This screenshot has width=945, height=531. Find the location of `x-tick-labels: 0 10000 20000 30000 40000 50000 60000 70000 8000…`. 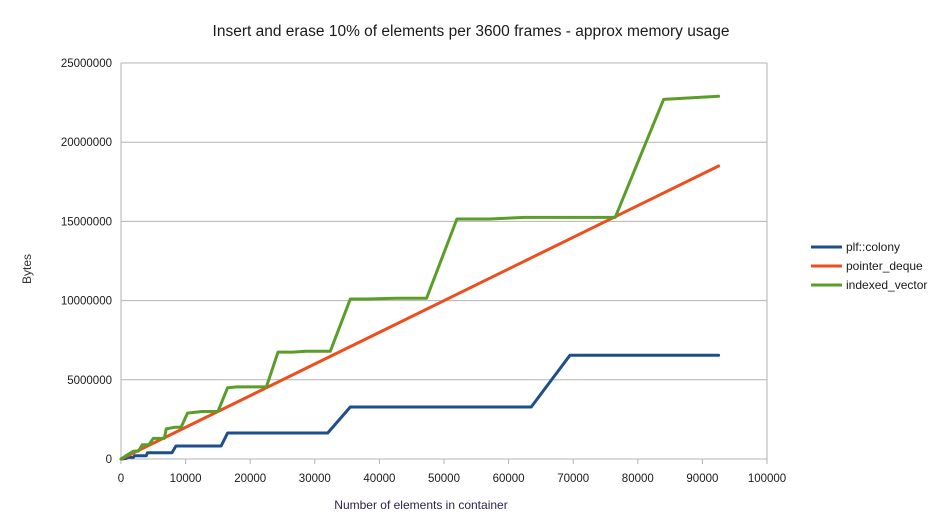

x-tick-labels: 0 10000 20000 30000 40000 50000 60000 70000 8000… is located at coordinates (452, 479).